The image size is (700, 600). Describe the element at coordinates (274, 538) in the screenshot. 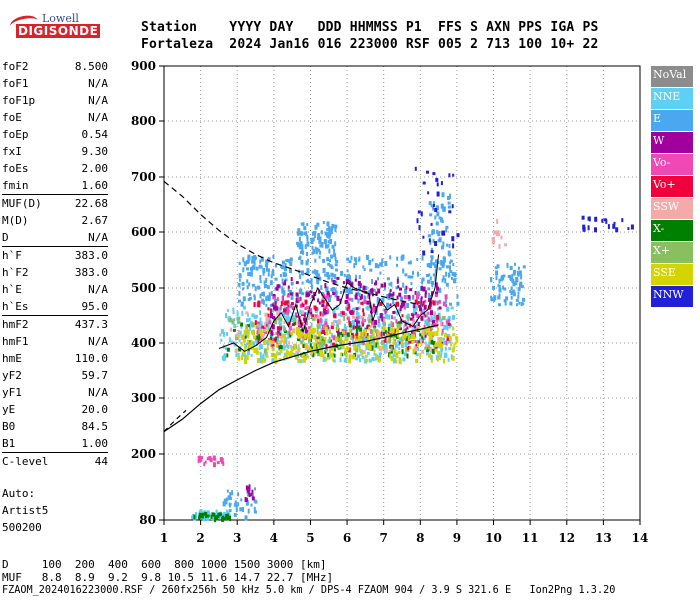

I see `x-tick-label: 4` at that location.